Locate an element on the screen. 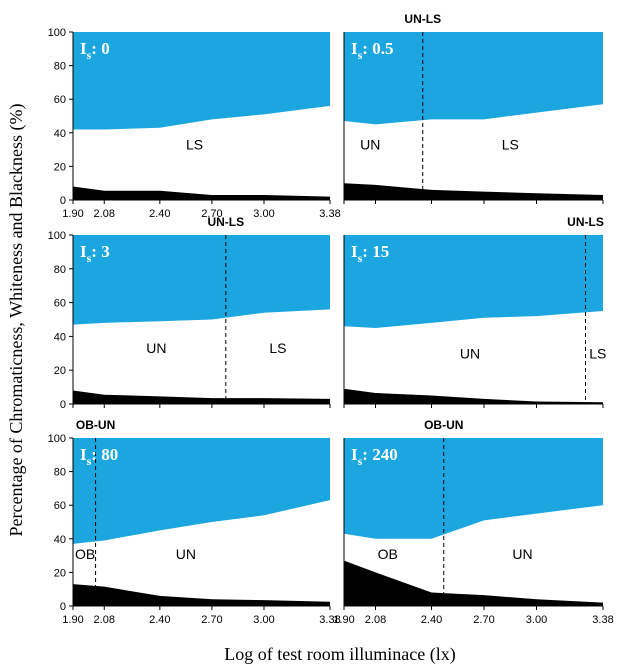  panel-label: Is: 15 is located at coordinates (370, 253).